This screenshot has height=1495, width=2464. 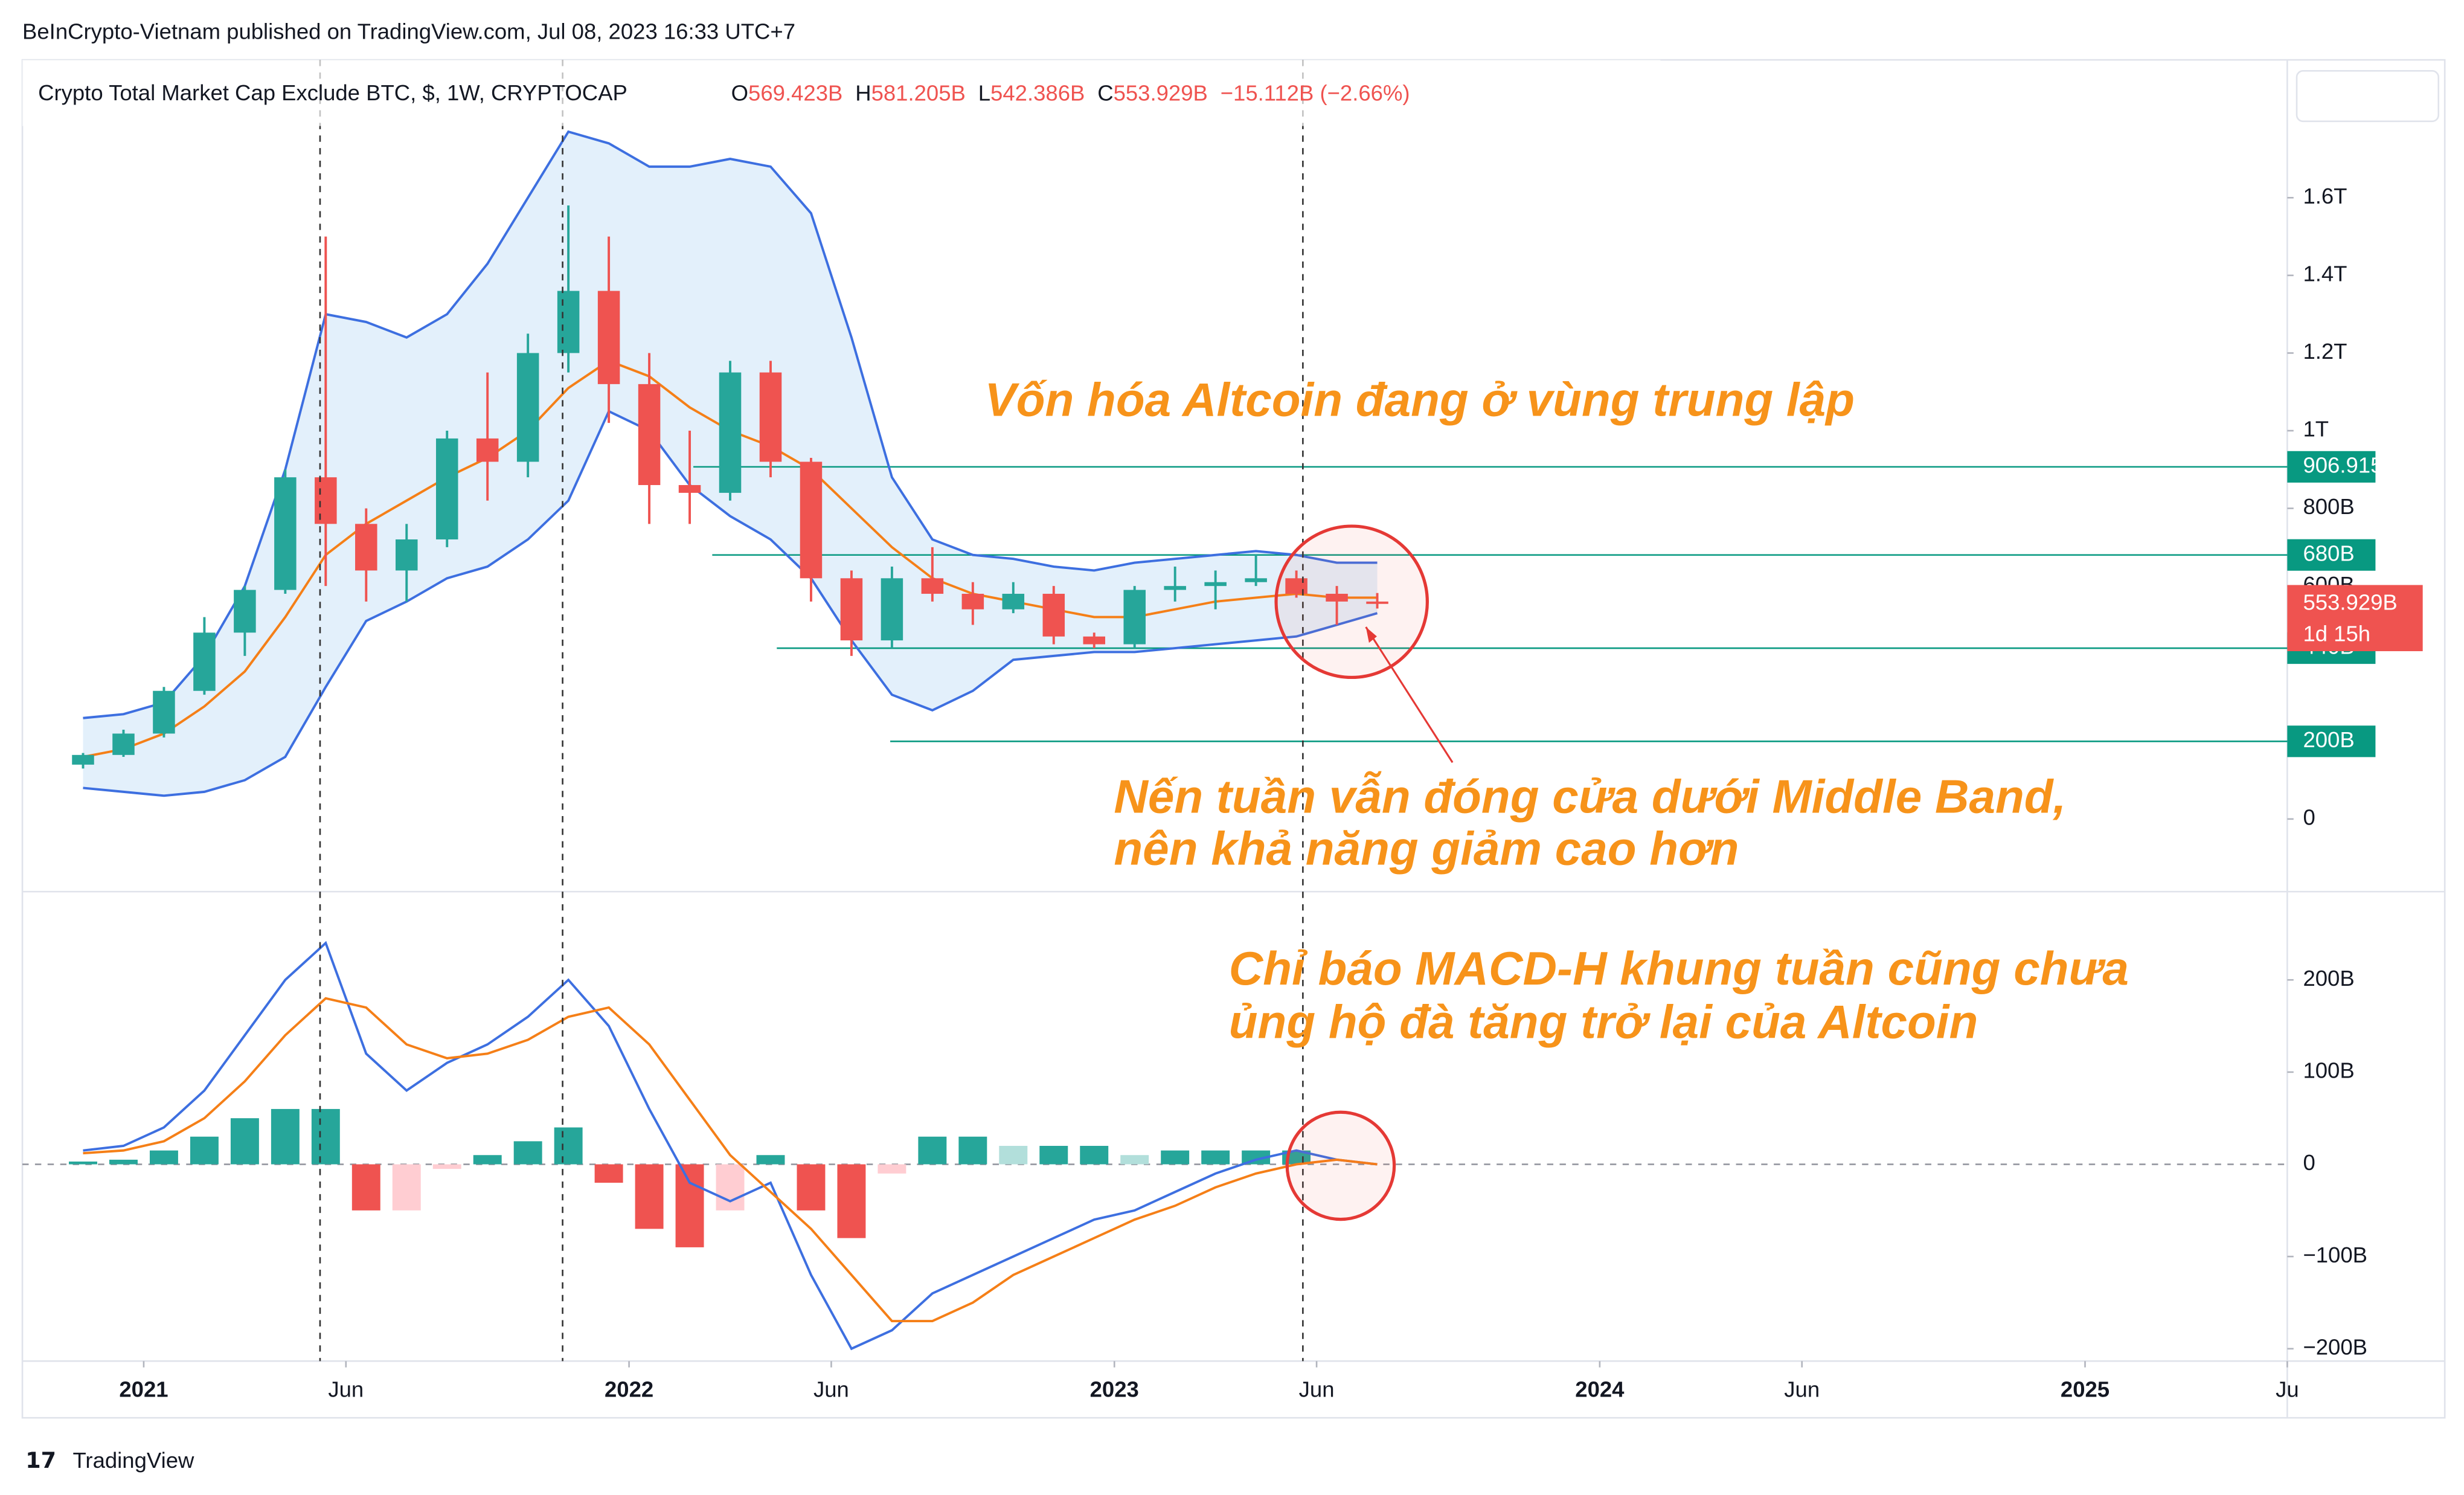 I want to click on y-tick-label: 1T, so click(x=2316, y=429).